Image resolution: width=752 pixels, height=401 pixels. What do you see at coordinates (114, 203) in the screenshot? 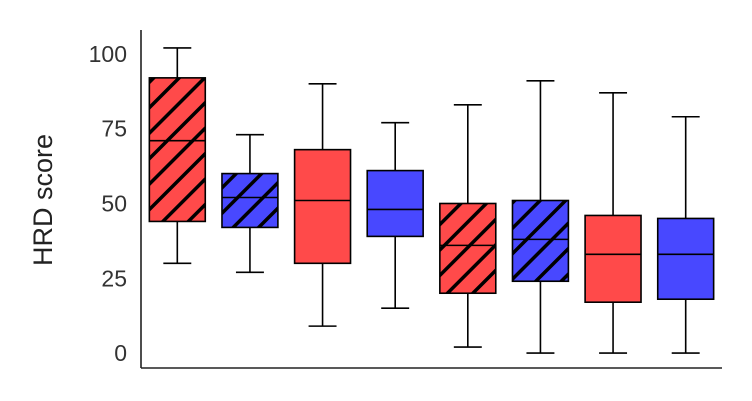
I see `y-tick-label: 50` at bounding box center [114, 203].